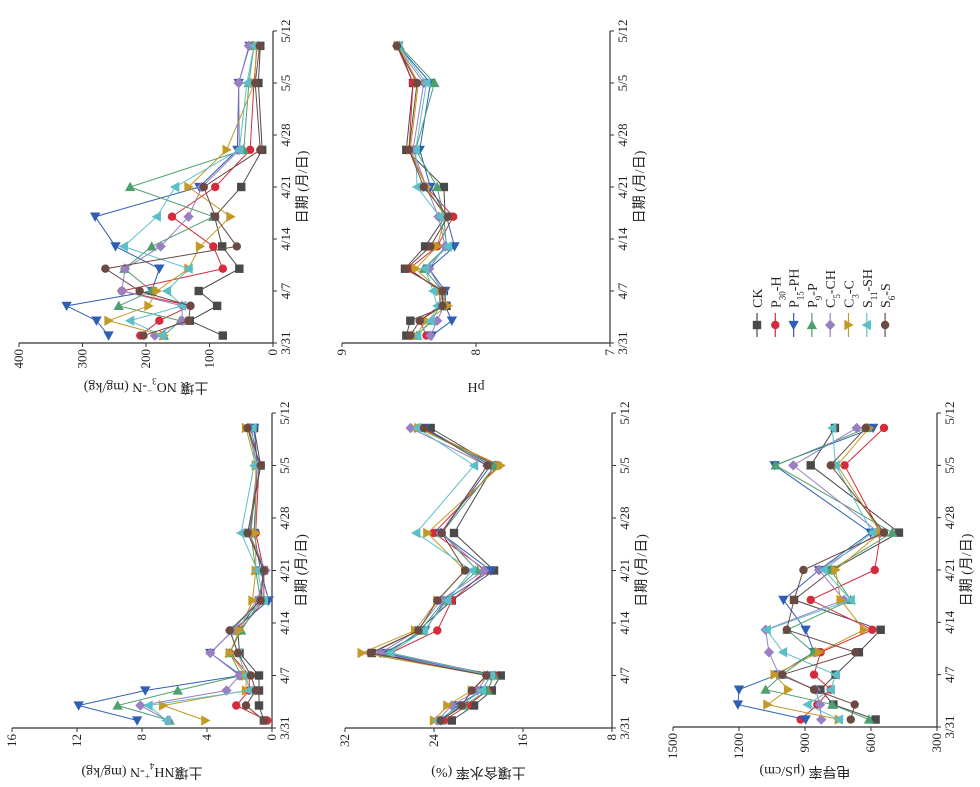  What do you see at coordinates (149, 391) in the screenshot?
I see `y-axis-title-sup: −` at bounding box center [149, 391].